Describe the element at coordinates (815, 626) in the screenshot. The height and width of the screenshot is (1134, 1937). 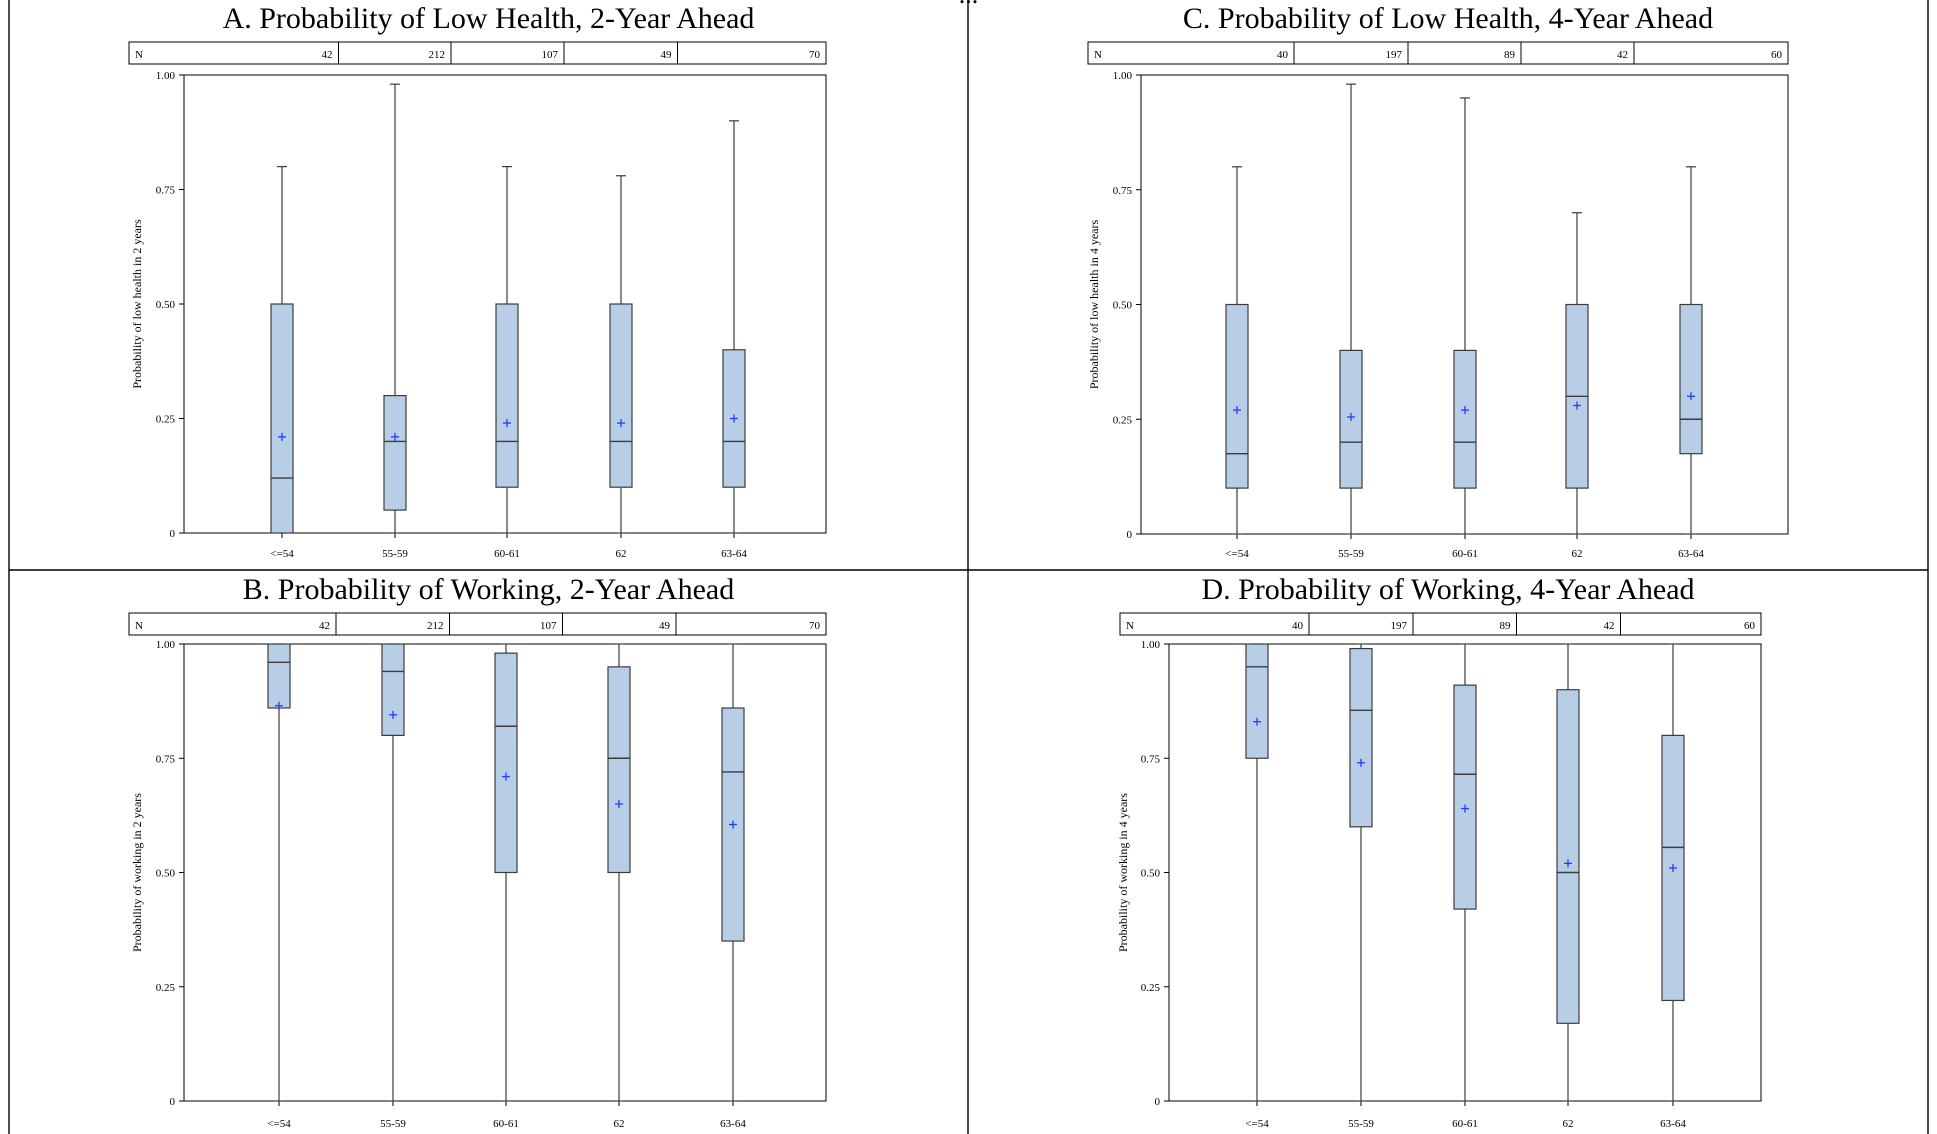
I see `n-value: 70` at that location.